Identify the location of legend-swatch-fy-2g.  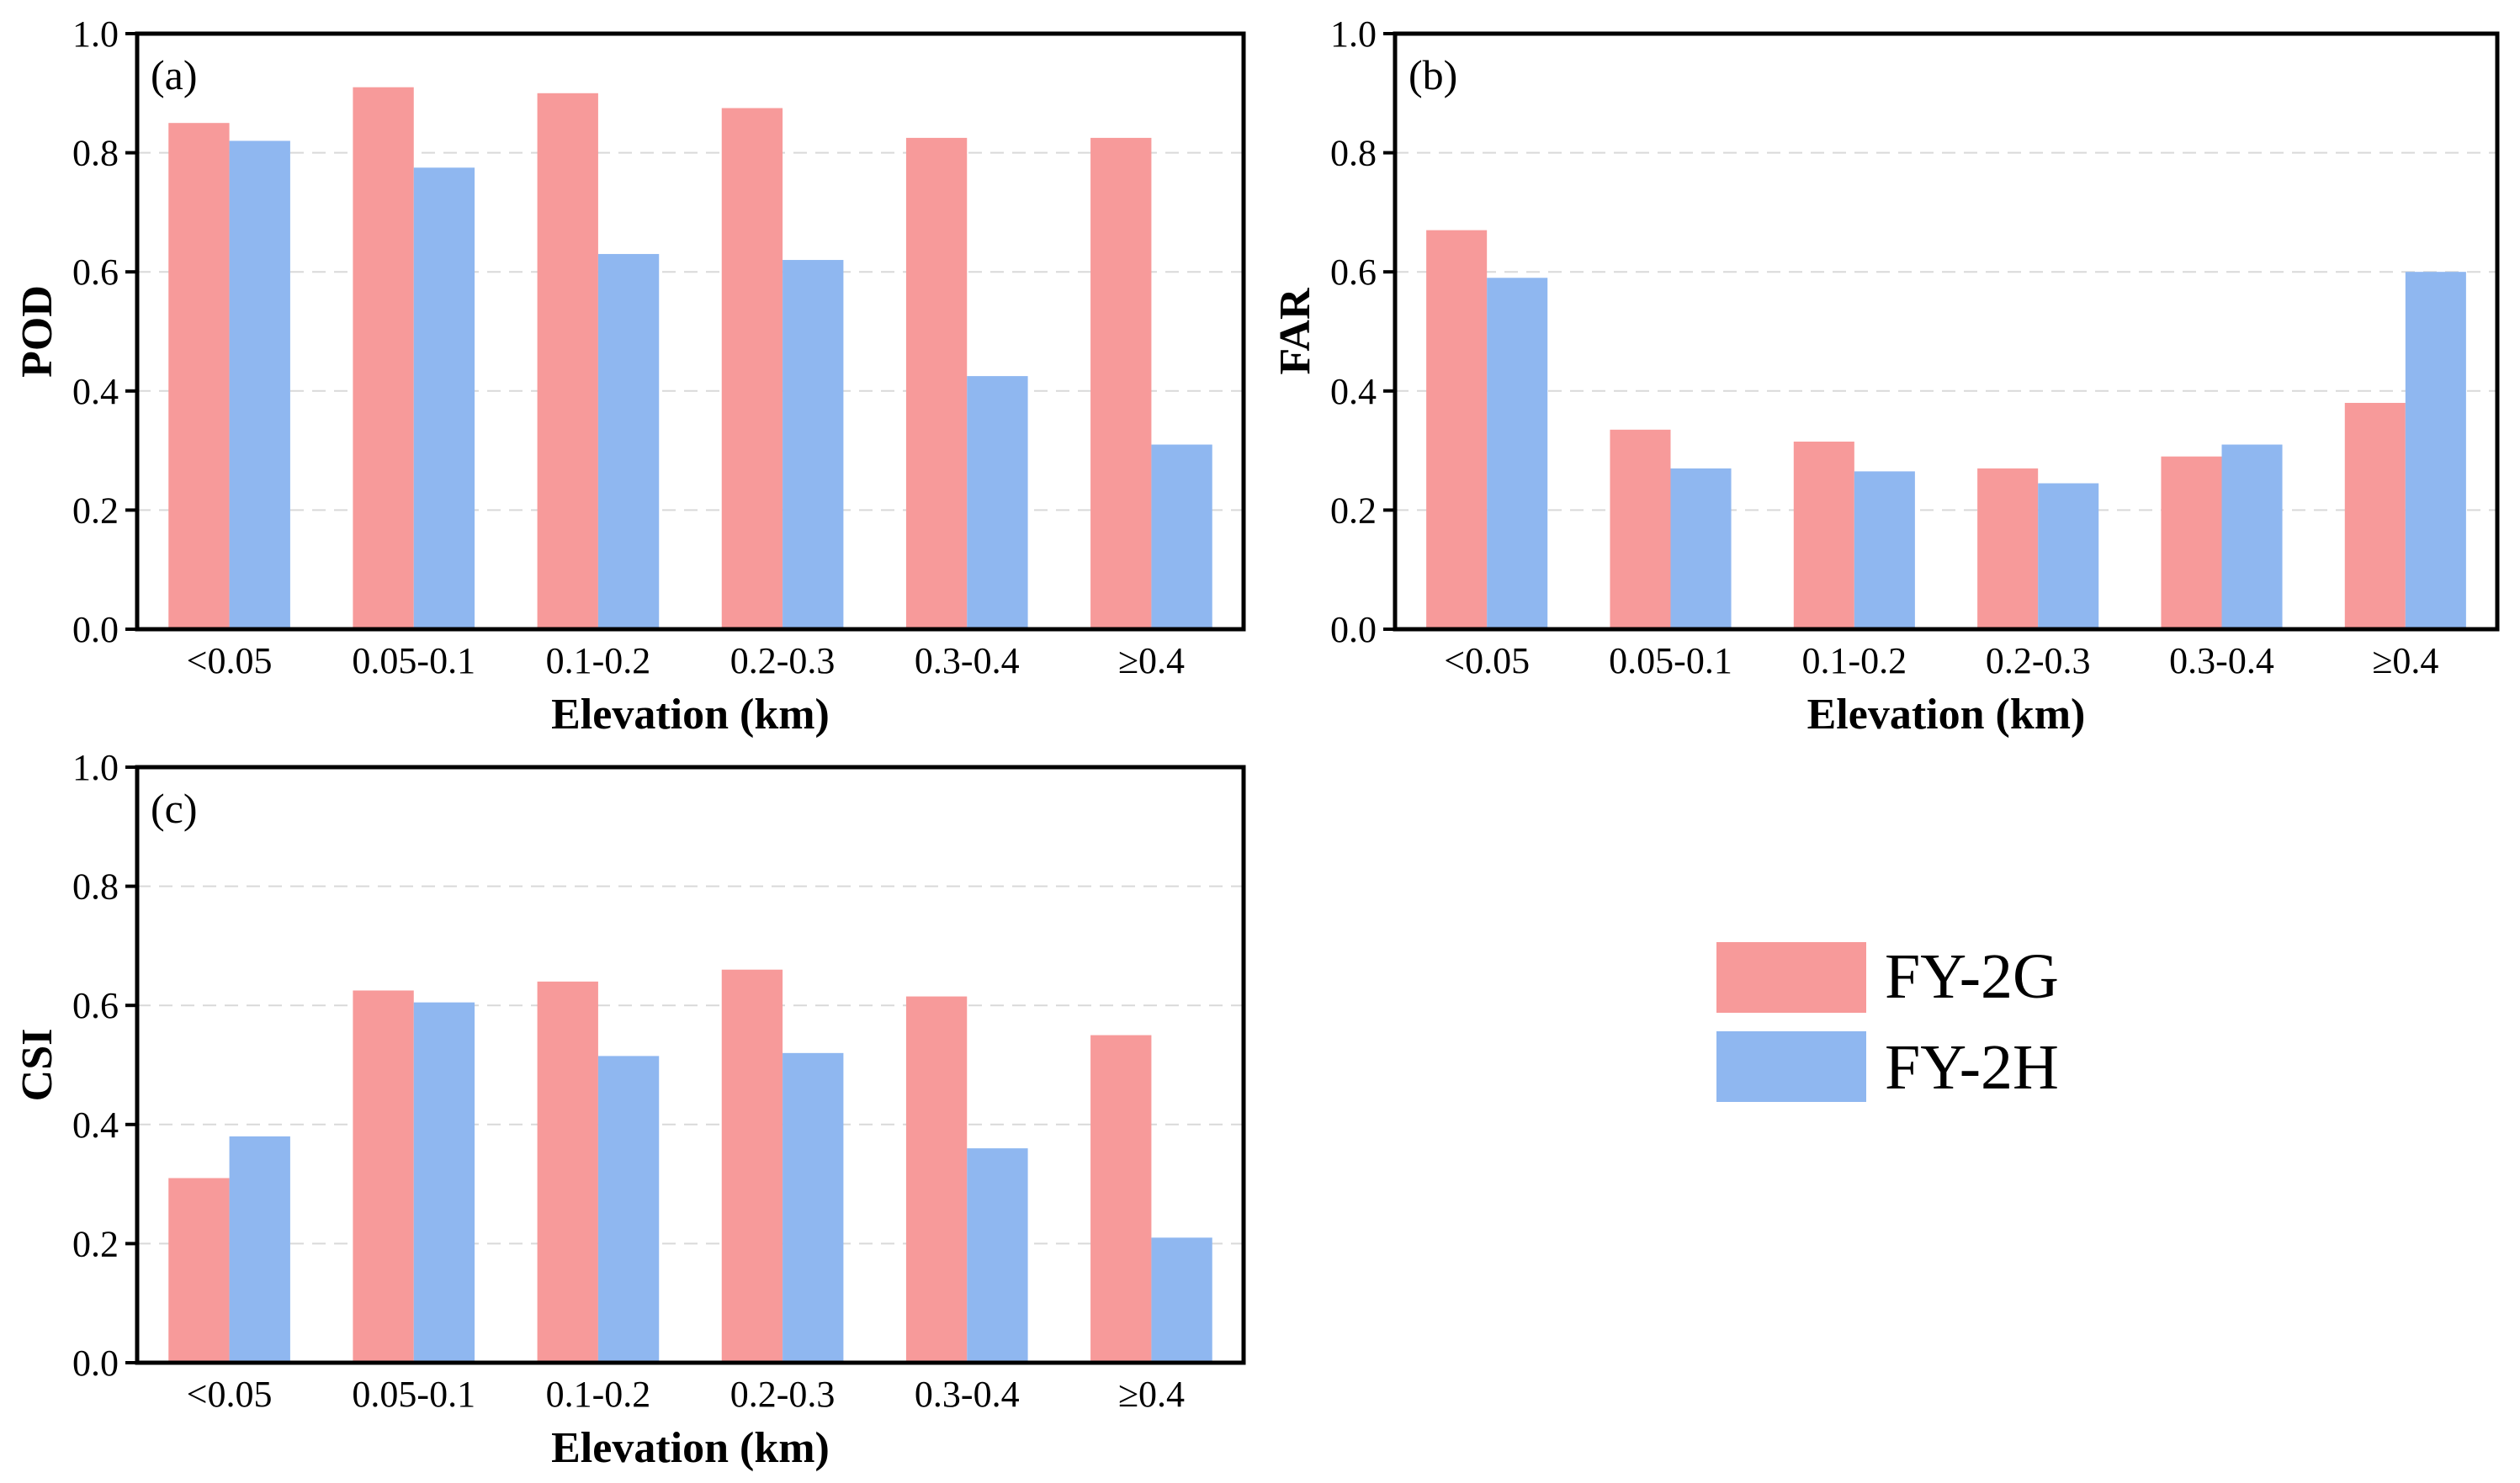
(1791, 977).